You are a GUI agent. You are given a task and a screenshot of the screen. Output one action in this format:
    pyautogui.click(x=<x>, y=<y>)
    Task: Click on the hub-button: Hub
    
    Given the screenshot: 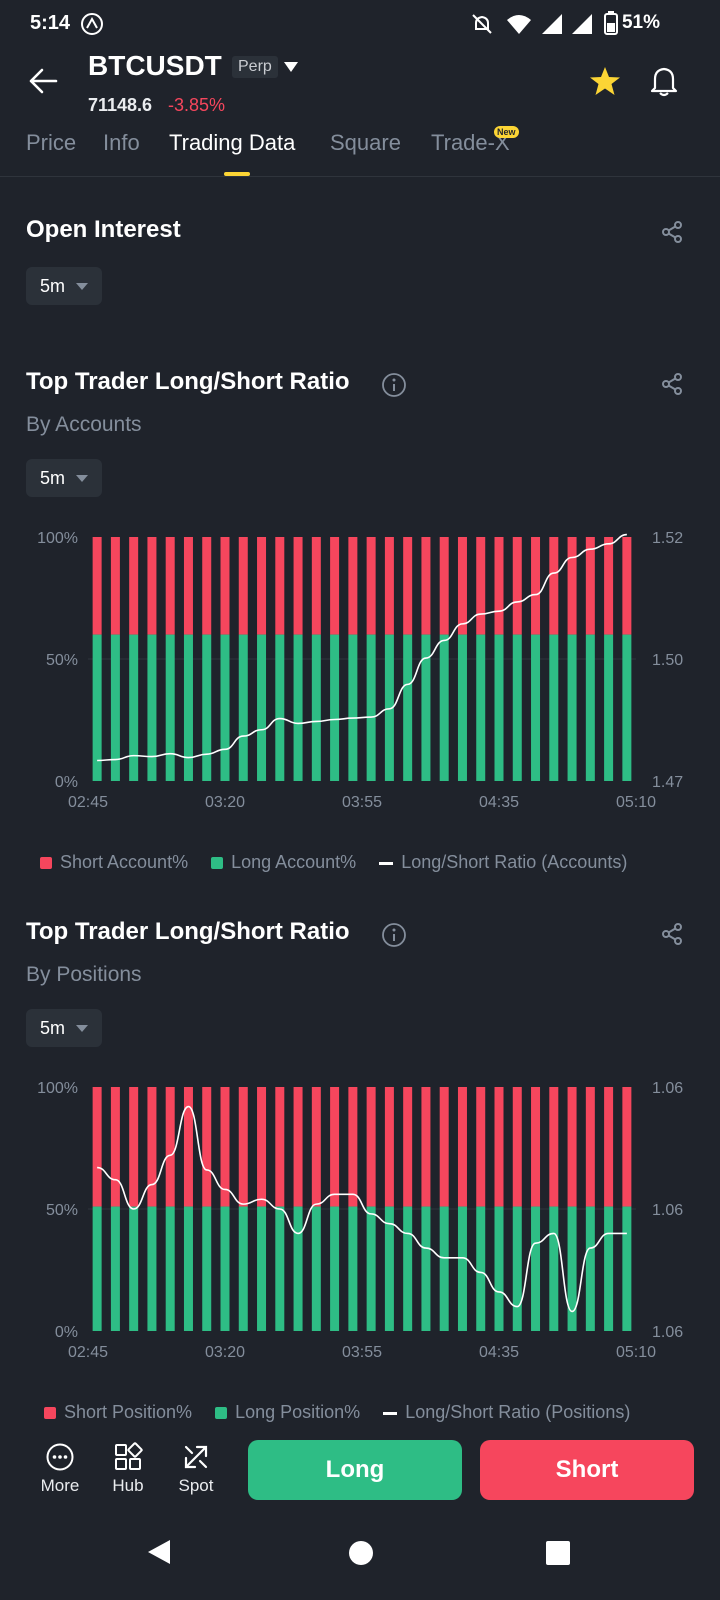 What is the action you would take?
    pyautogui.click(x=128, y=1468)
    